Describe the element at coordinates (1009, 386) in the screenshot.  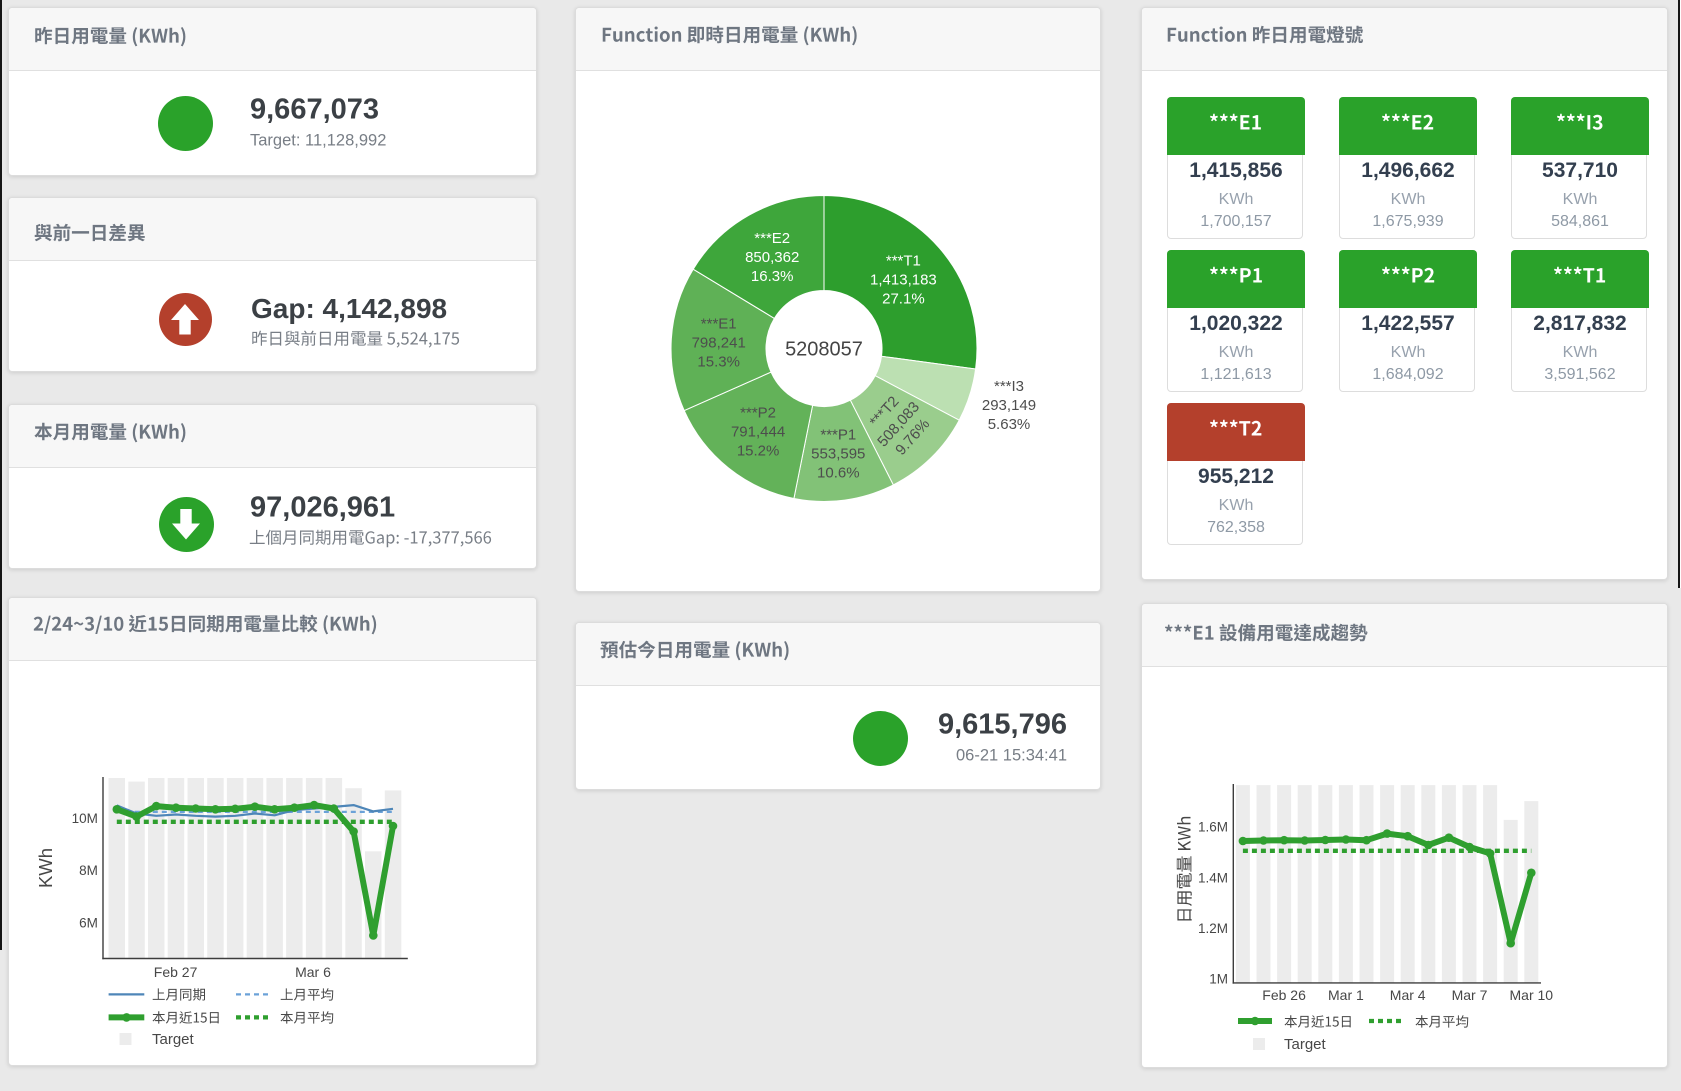
I see `svg-text: ***I3` at that location.